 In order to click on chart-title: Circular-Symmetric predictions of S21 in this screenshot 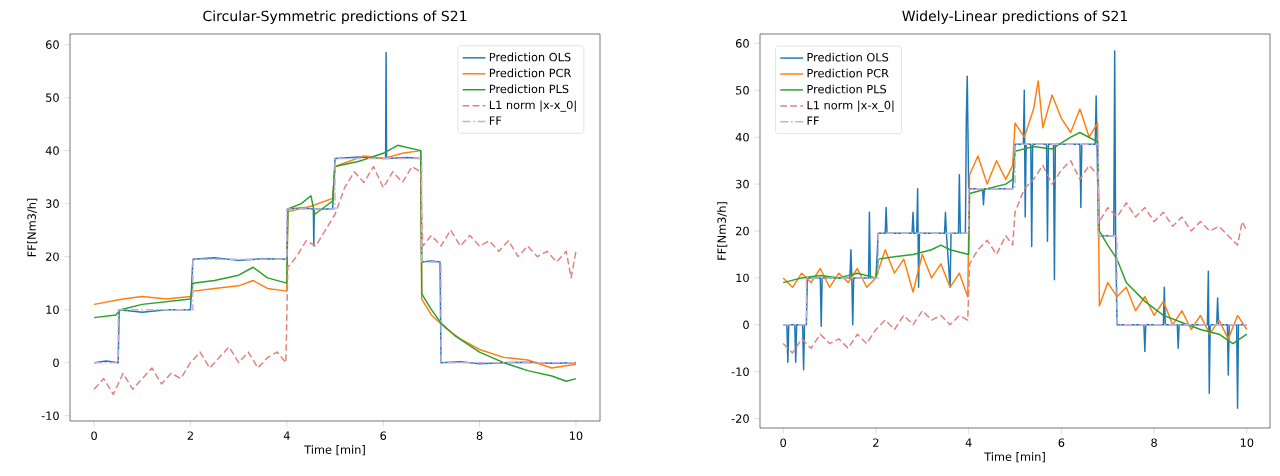, I will do `click(335, 17)`.